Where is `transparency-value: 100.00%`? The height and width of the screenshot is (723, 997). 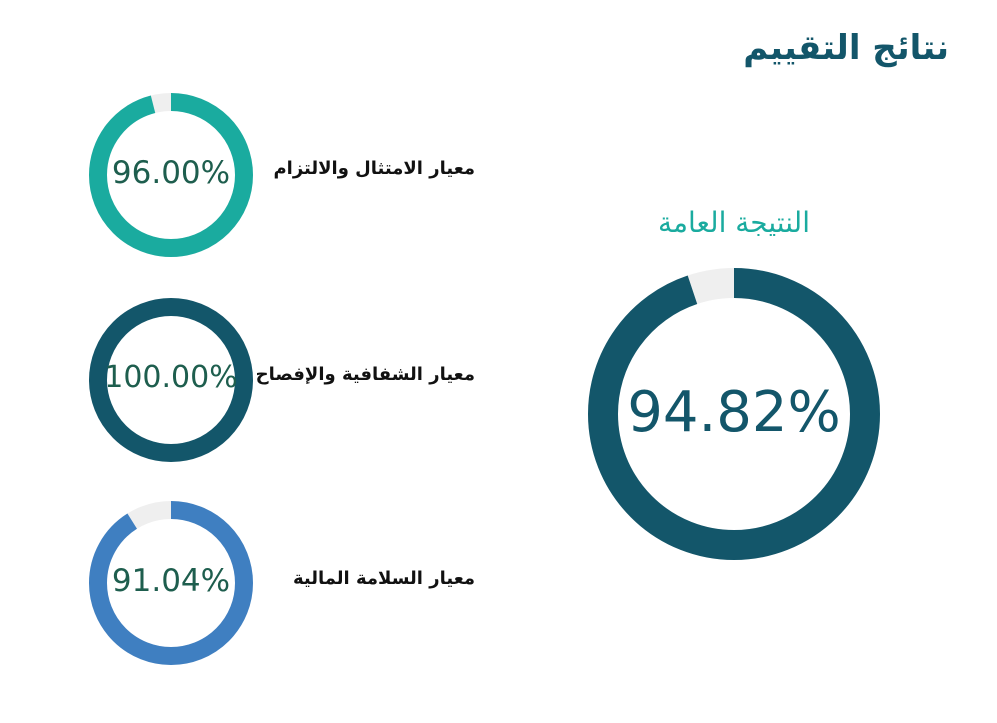 transparency-value: 100.00% is located at coordinates (171, 377).